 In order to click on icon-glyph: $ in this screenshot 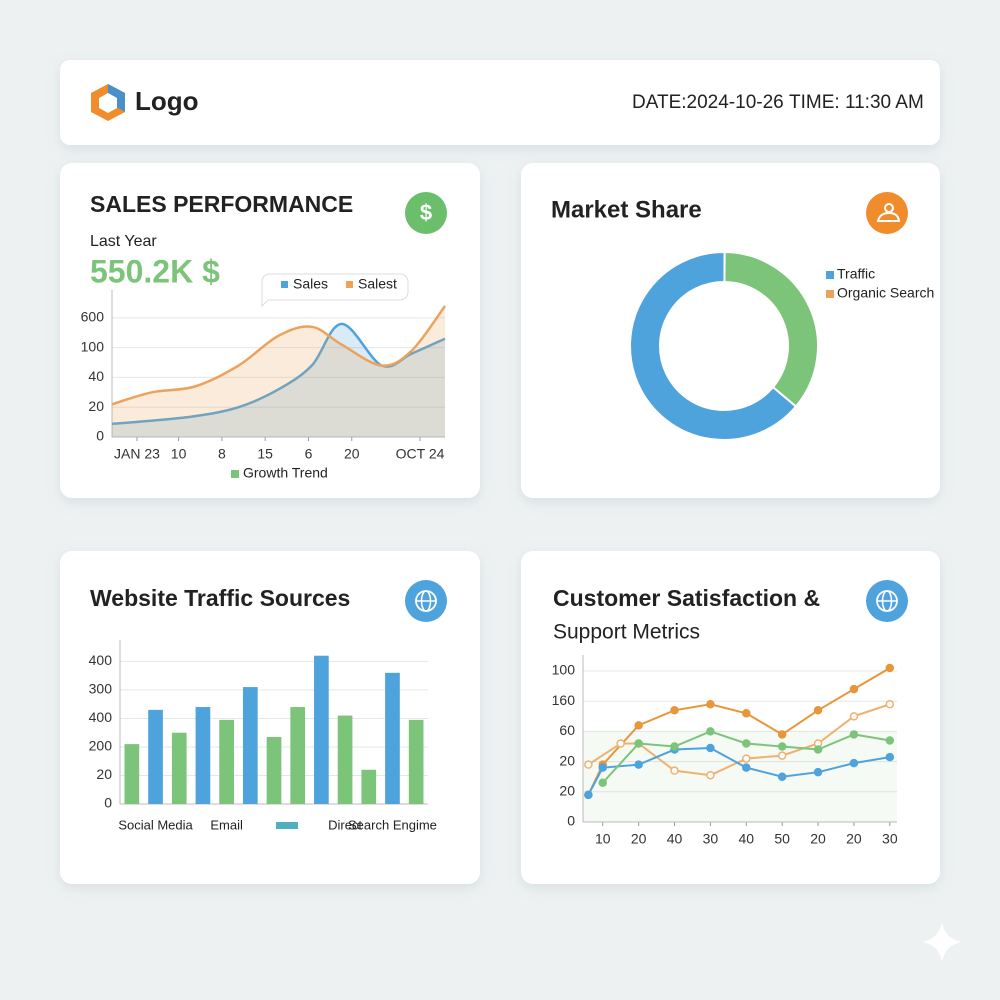, I will do `click(426, 212)`.